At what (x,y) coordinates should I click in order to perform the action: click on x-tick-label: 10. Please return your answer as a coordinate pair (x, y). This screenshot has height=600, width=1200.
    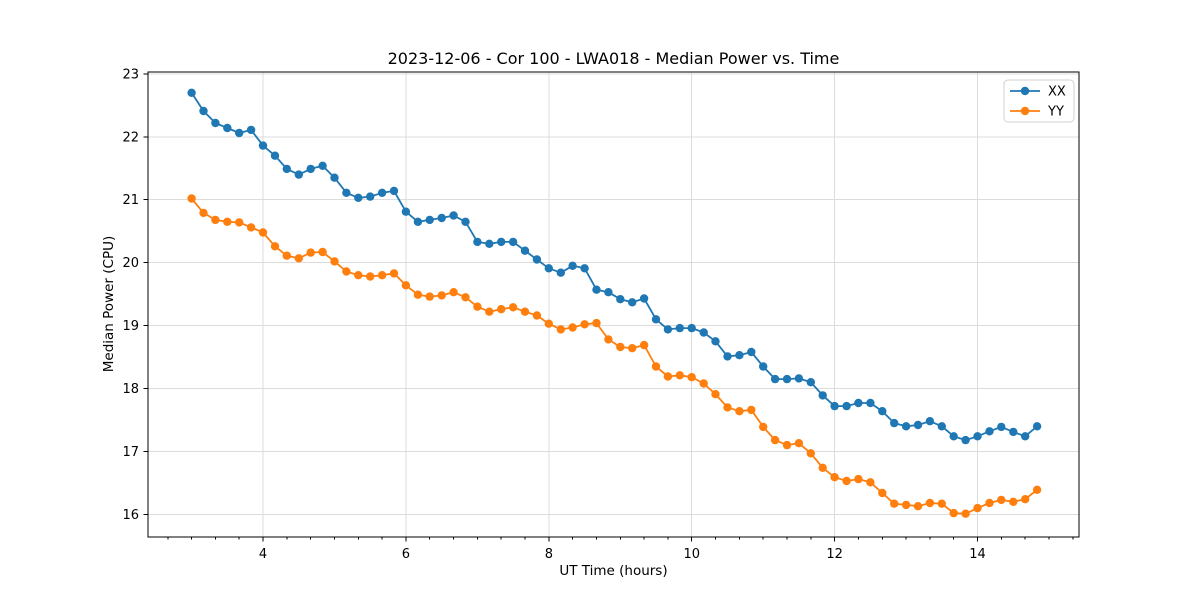
    Looking at the image, I should click on (691, 554).